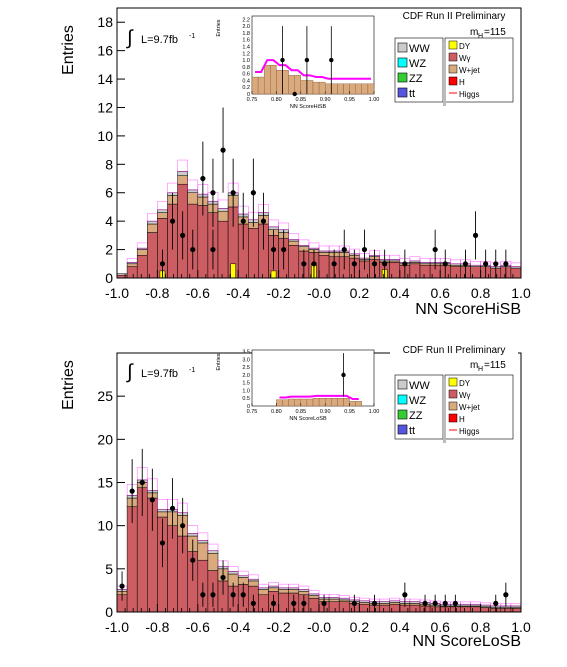  I want to click on inset-data-point, so click(307, 60).